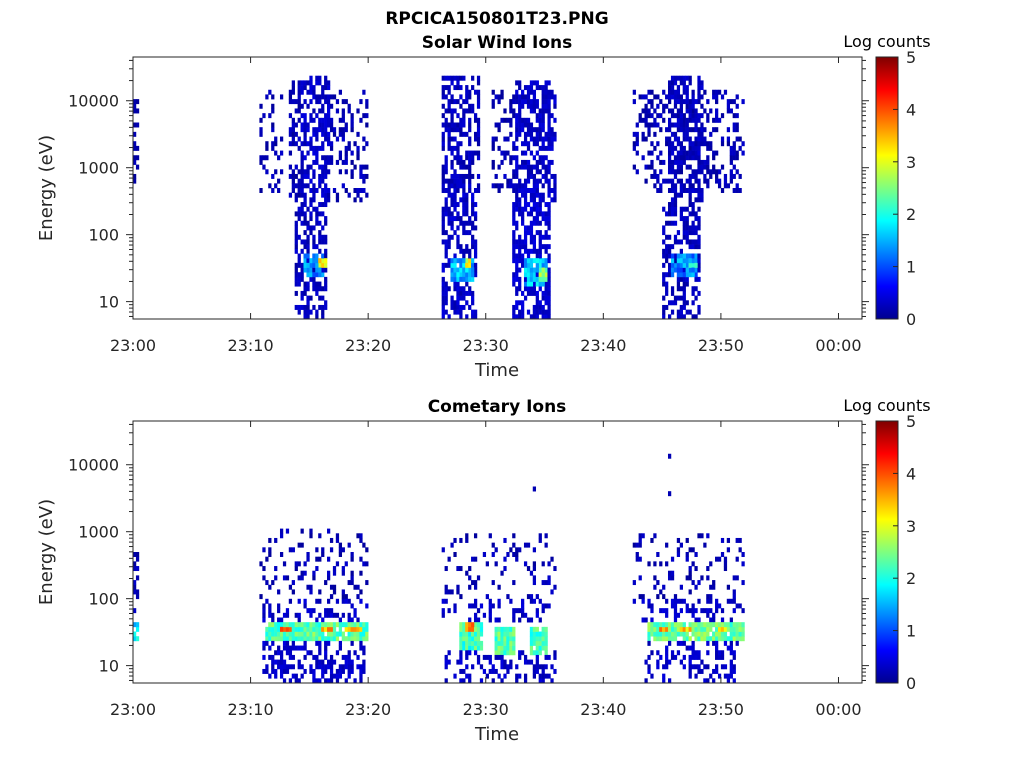 The height and width of the screenshot is (772, 1024). What do you see at coordinates (133, 345) in the screenshot?
I see `solar-wind-x-tick-label: 23:00` at bounding box center [133, 345].